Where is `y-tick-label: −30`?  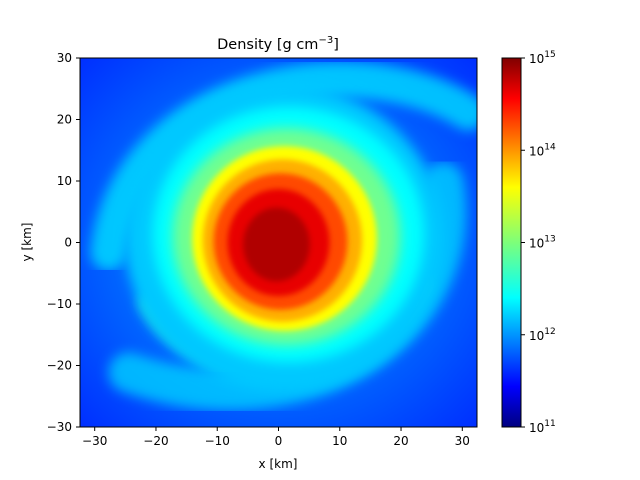 y-tick-label: −30 is located at coordinates (59, 427).